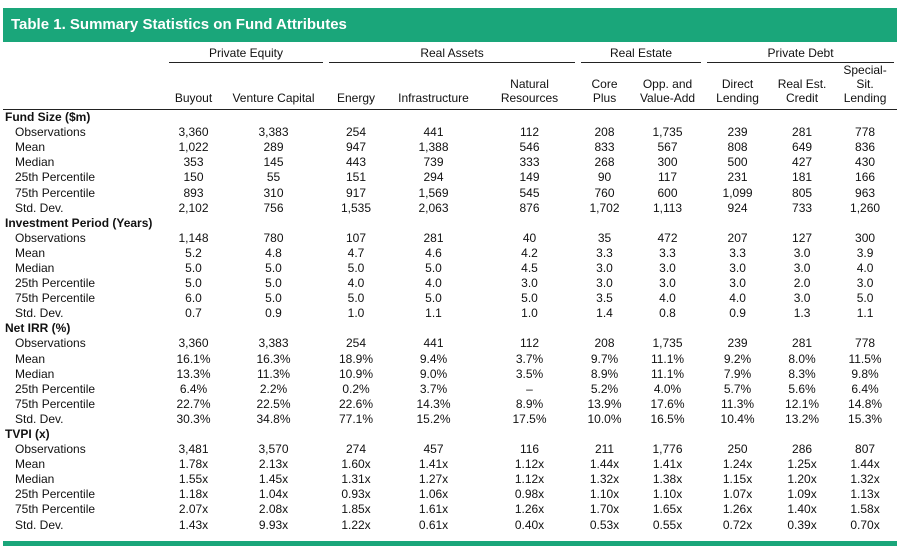  What do you see at coordinates (737, 449) in the screenshot?
I see `table-cell: 250` at bounding box center [737, 449].